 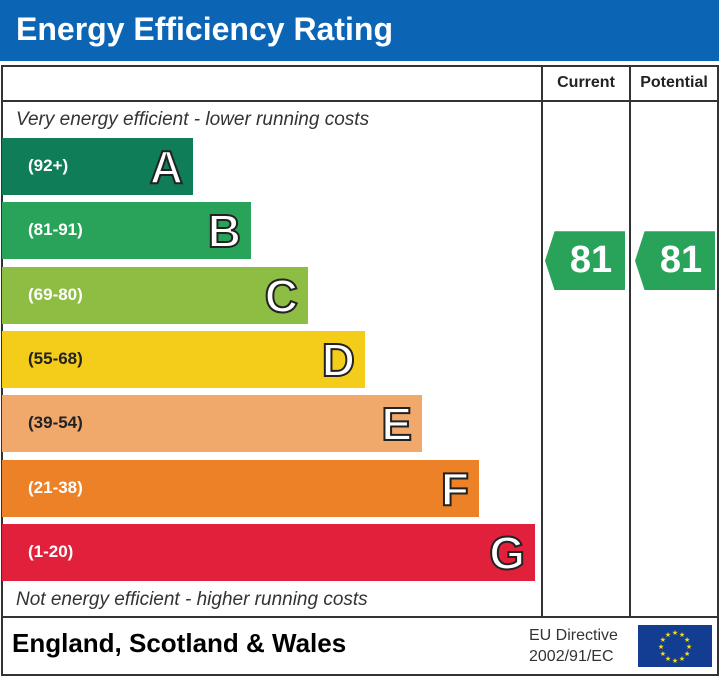 I want to click on region-label: England, Scotland & Wales, so click(x=179, y=643).